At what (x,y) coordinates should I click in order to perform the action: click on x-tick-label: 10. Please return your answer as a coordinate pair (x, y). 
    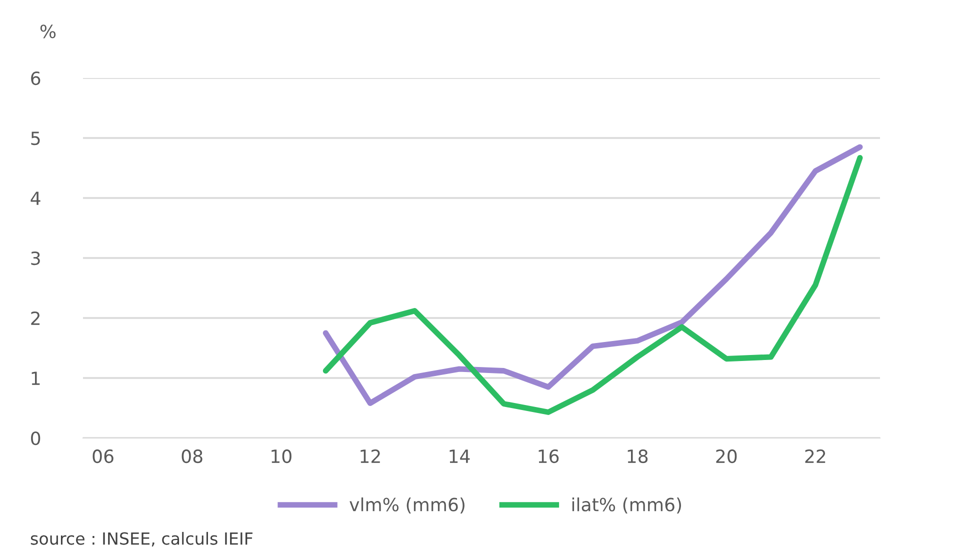
    Looking at the image, I should click on (282, 456).